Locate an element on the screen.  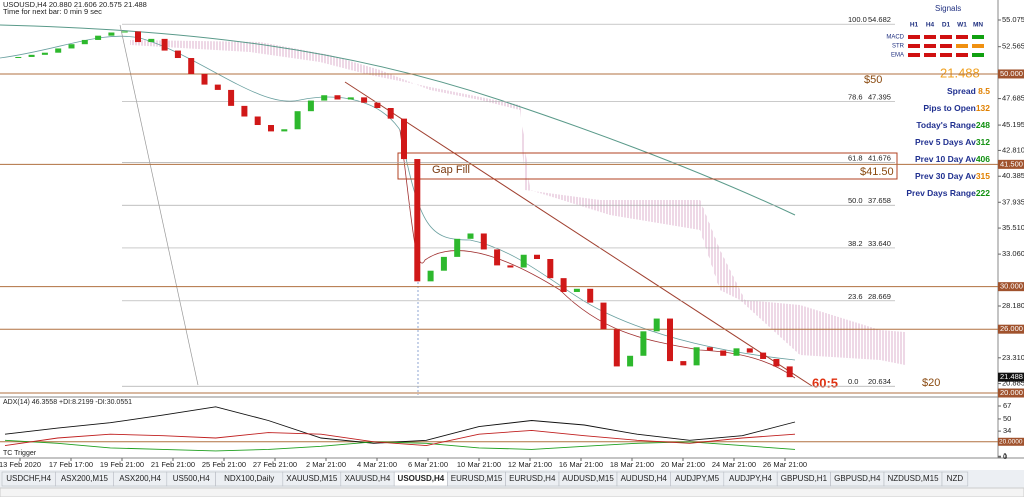
tab: AUDJPY,M5 is located at coordinates (697, 479).